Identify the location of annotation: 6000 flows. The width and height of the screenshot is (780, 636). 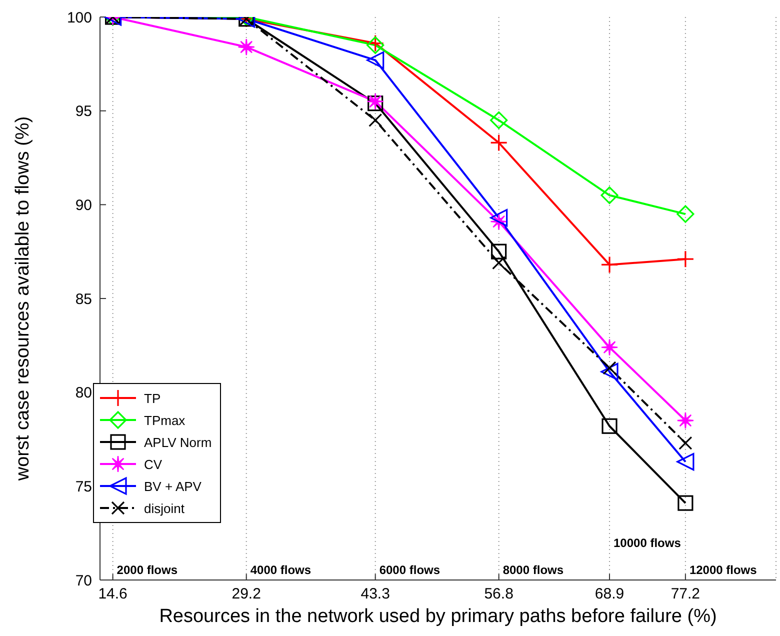
(409, 570).